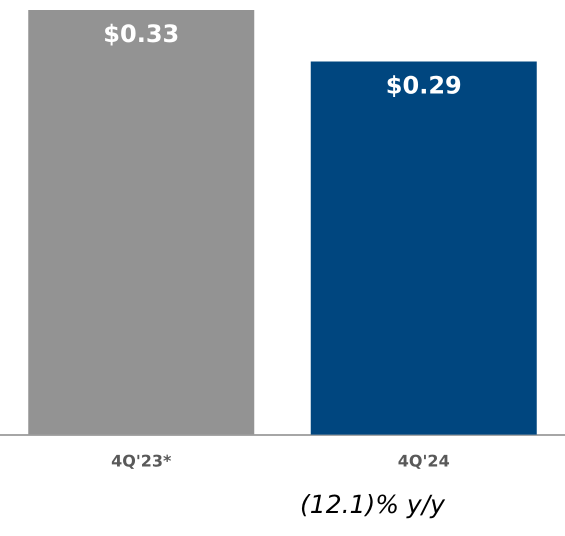  What do you see at coordinates (372, 504) in the screenshot?
I see `text: (12.1)% y/y` at bounding box center [372, 504].